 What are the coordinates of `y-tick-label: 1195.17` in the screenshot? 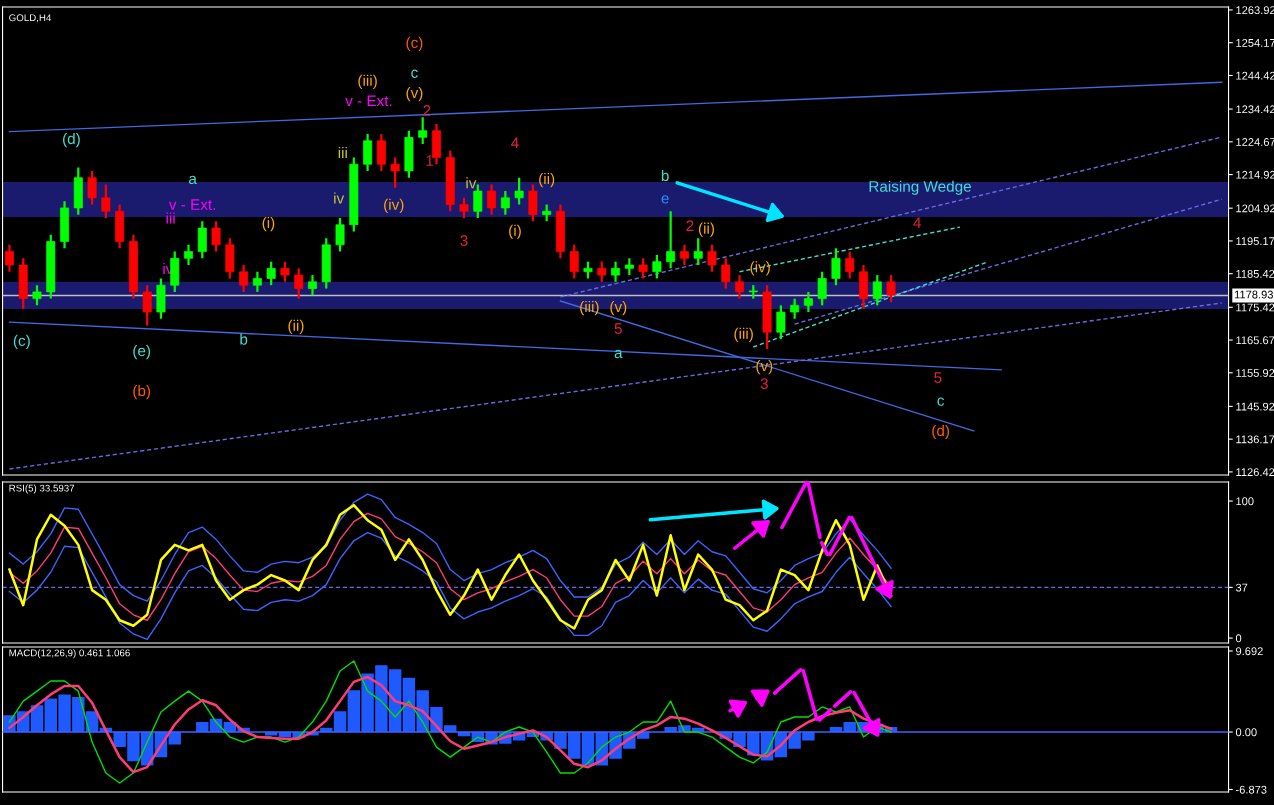 It's located at (1255, 241).